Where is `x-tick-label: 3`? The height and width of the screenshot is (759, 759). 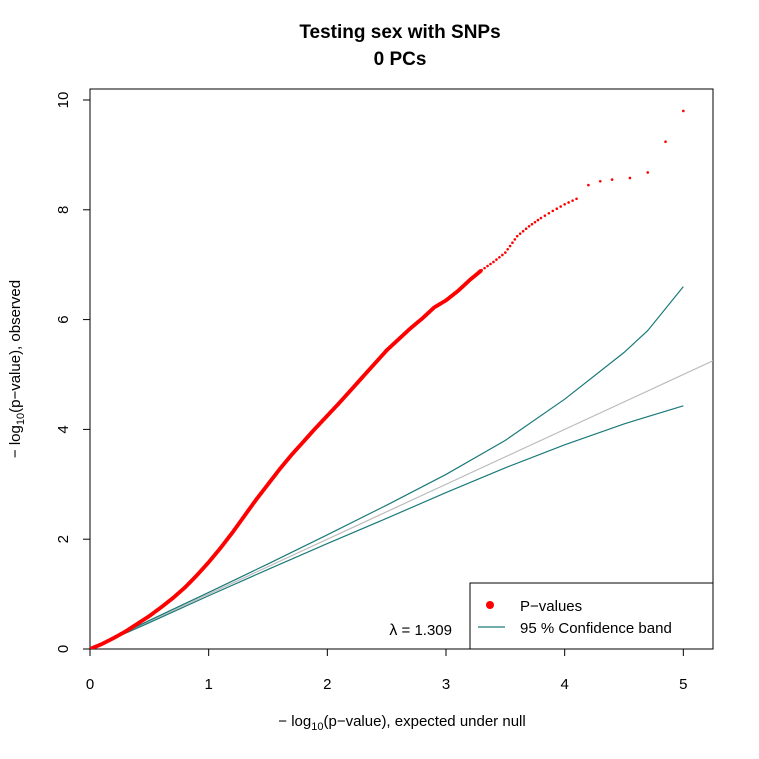
x-tick-label: 3 is located at coordinates (446, 684).